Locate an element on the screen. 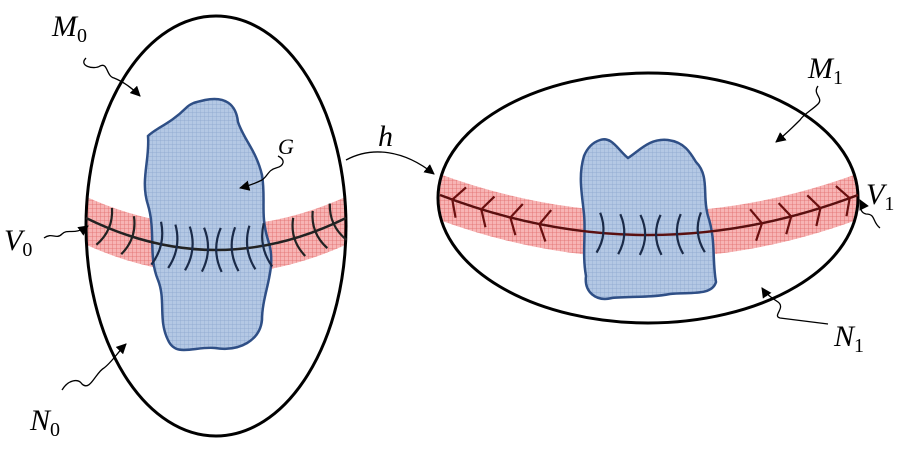  label-g: G is located at coordinates (286, 146).